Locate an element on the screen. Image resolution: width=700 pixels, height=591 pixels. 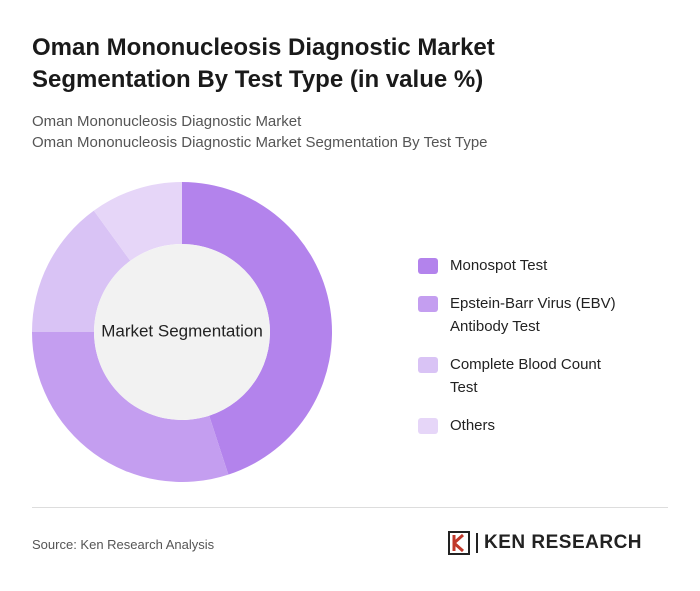
logo: KEN RESEARCH is located at coordinates (545, 543).